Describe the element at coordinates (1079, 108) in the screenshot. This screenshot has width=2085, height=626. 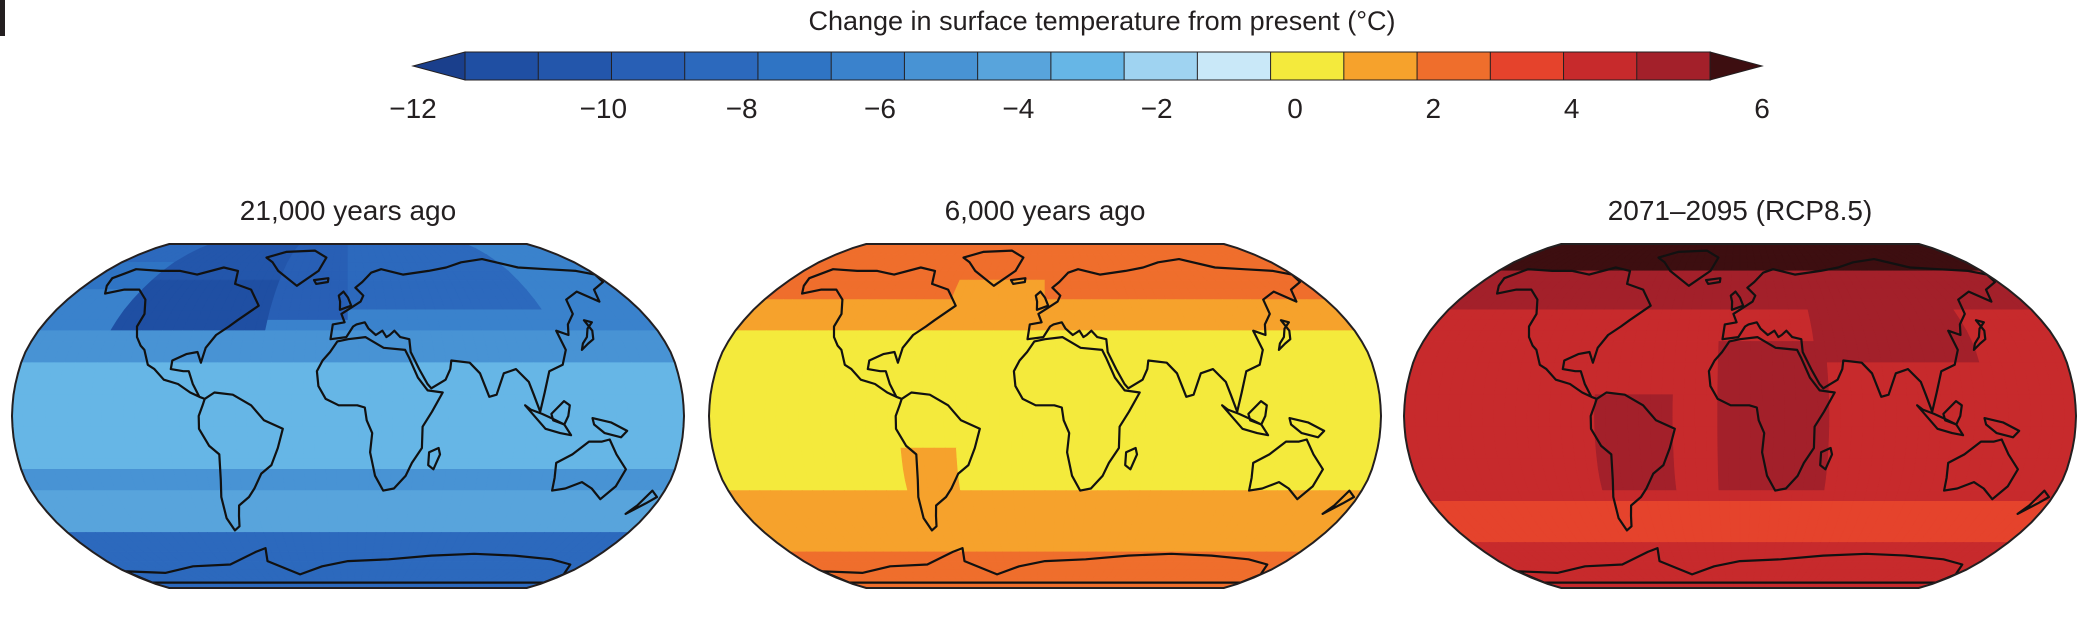
I see `colorbar-ticks: −12 −10 −8 −6 −4 −2 0 2 4 6` at that location.